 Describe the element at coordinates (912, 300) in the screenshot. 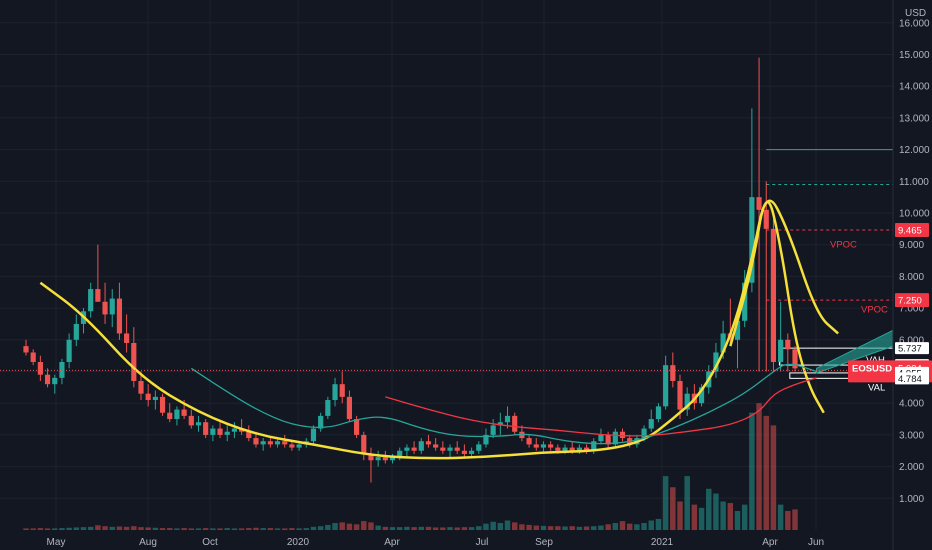

I see `price-tag: 7.250` at that location.